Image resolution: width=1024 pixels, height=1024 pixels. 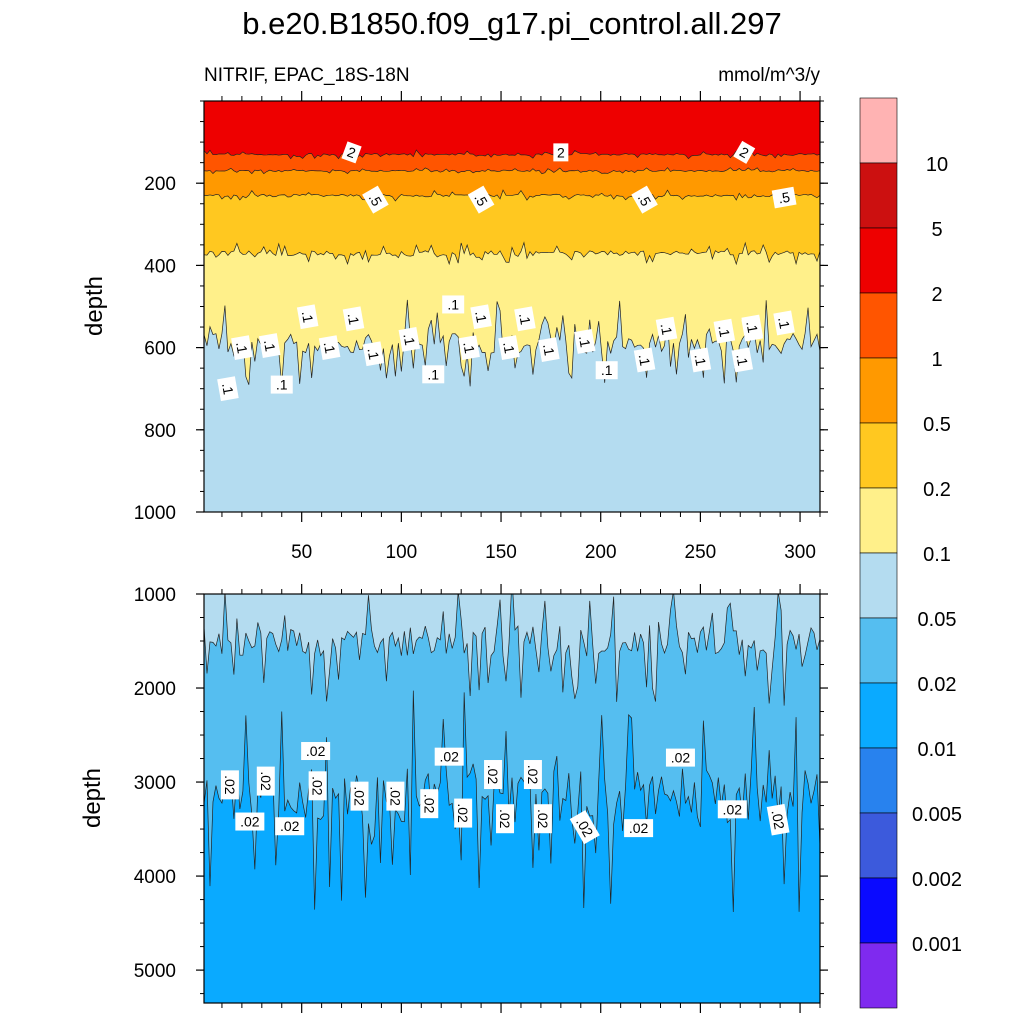 I want to click on contour-line-0.05-0.1, so click(x=512, y=650).